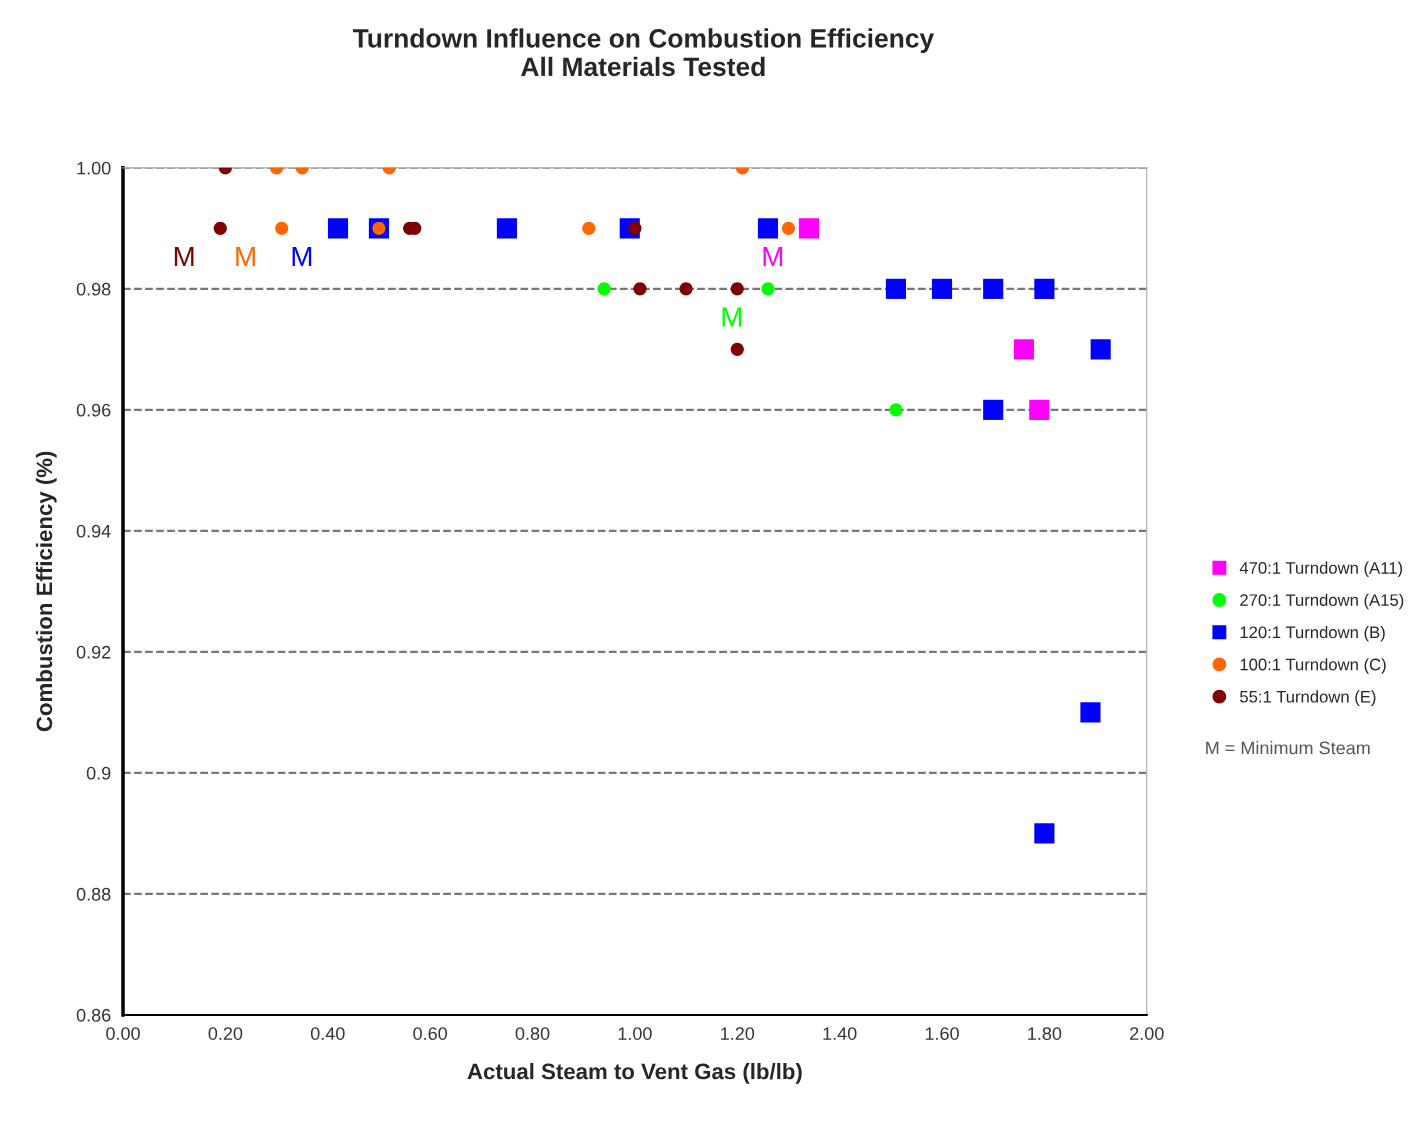  I want to click on x-tick-label: 0.40, so click(327, 1033).